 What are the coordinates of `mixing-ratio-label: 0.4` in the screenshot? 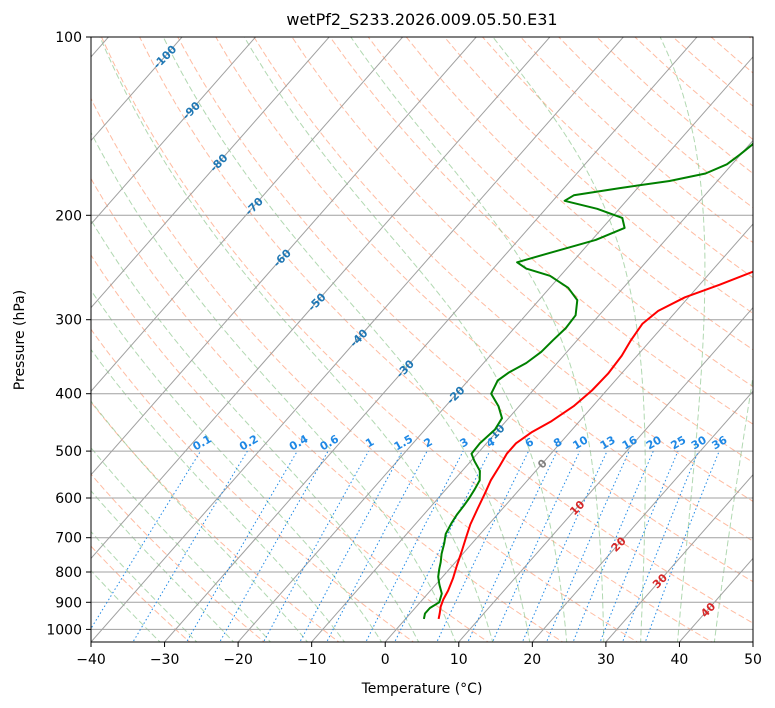 It's located at (299, 442).